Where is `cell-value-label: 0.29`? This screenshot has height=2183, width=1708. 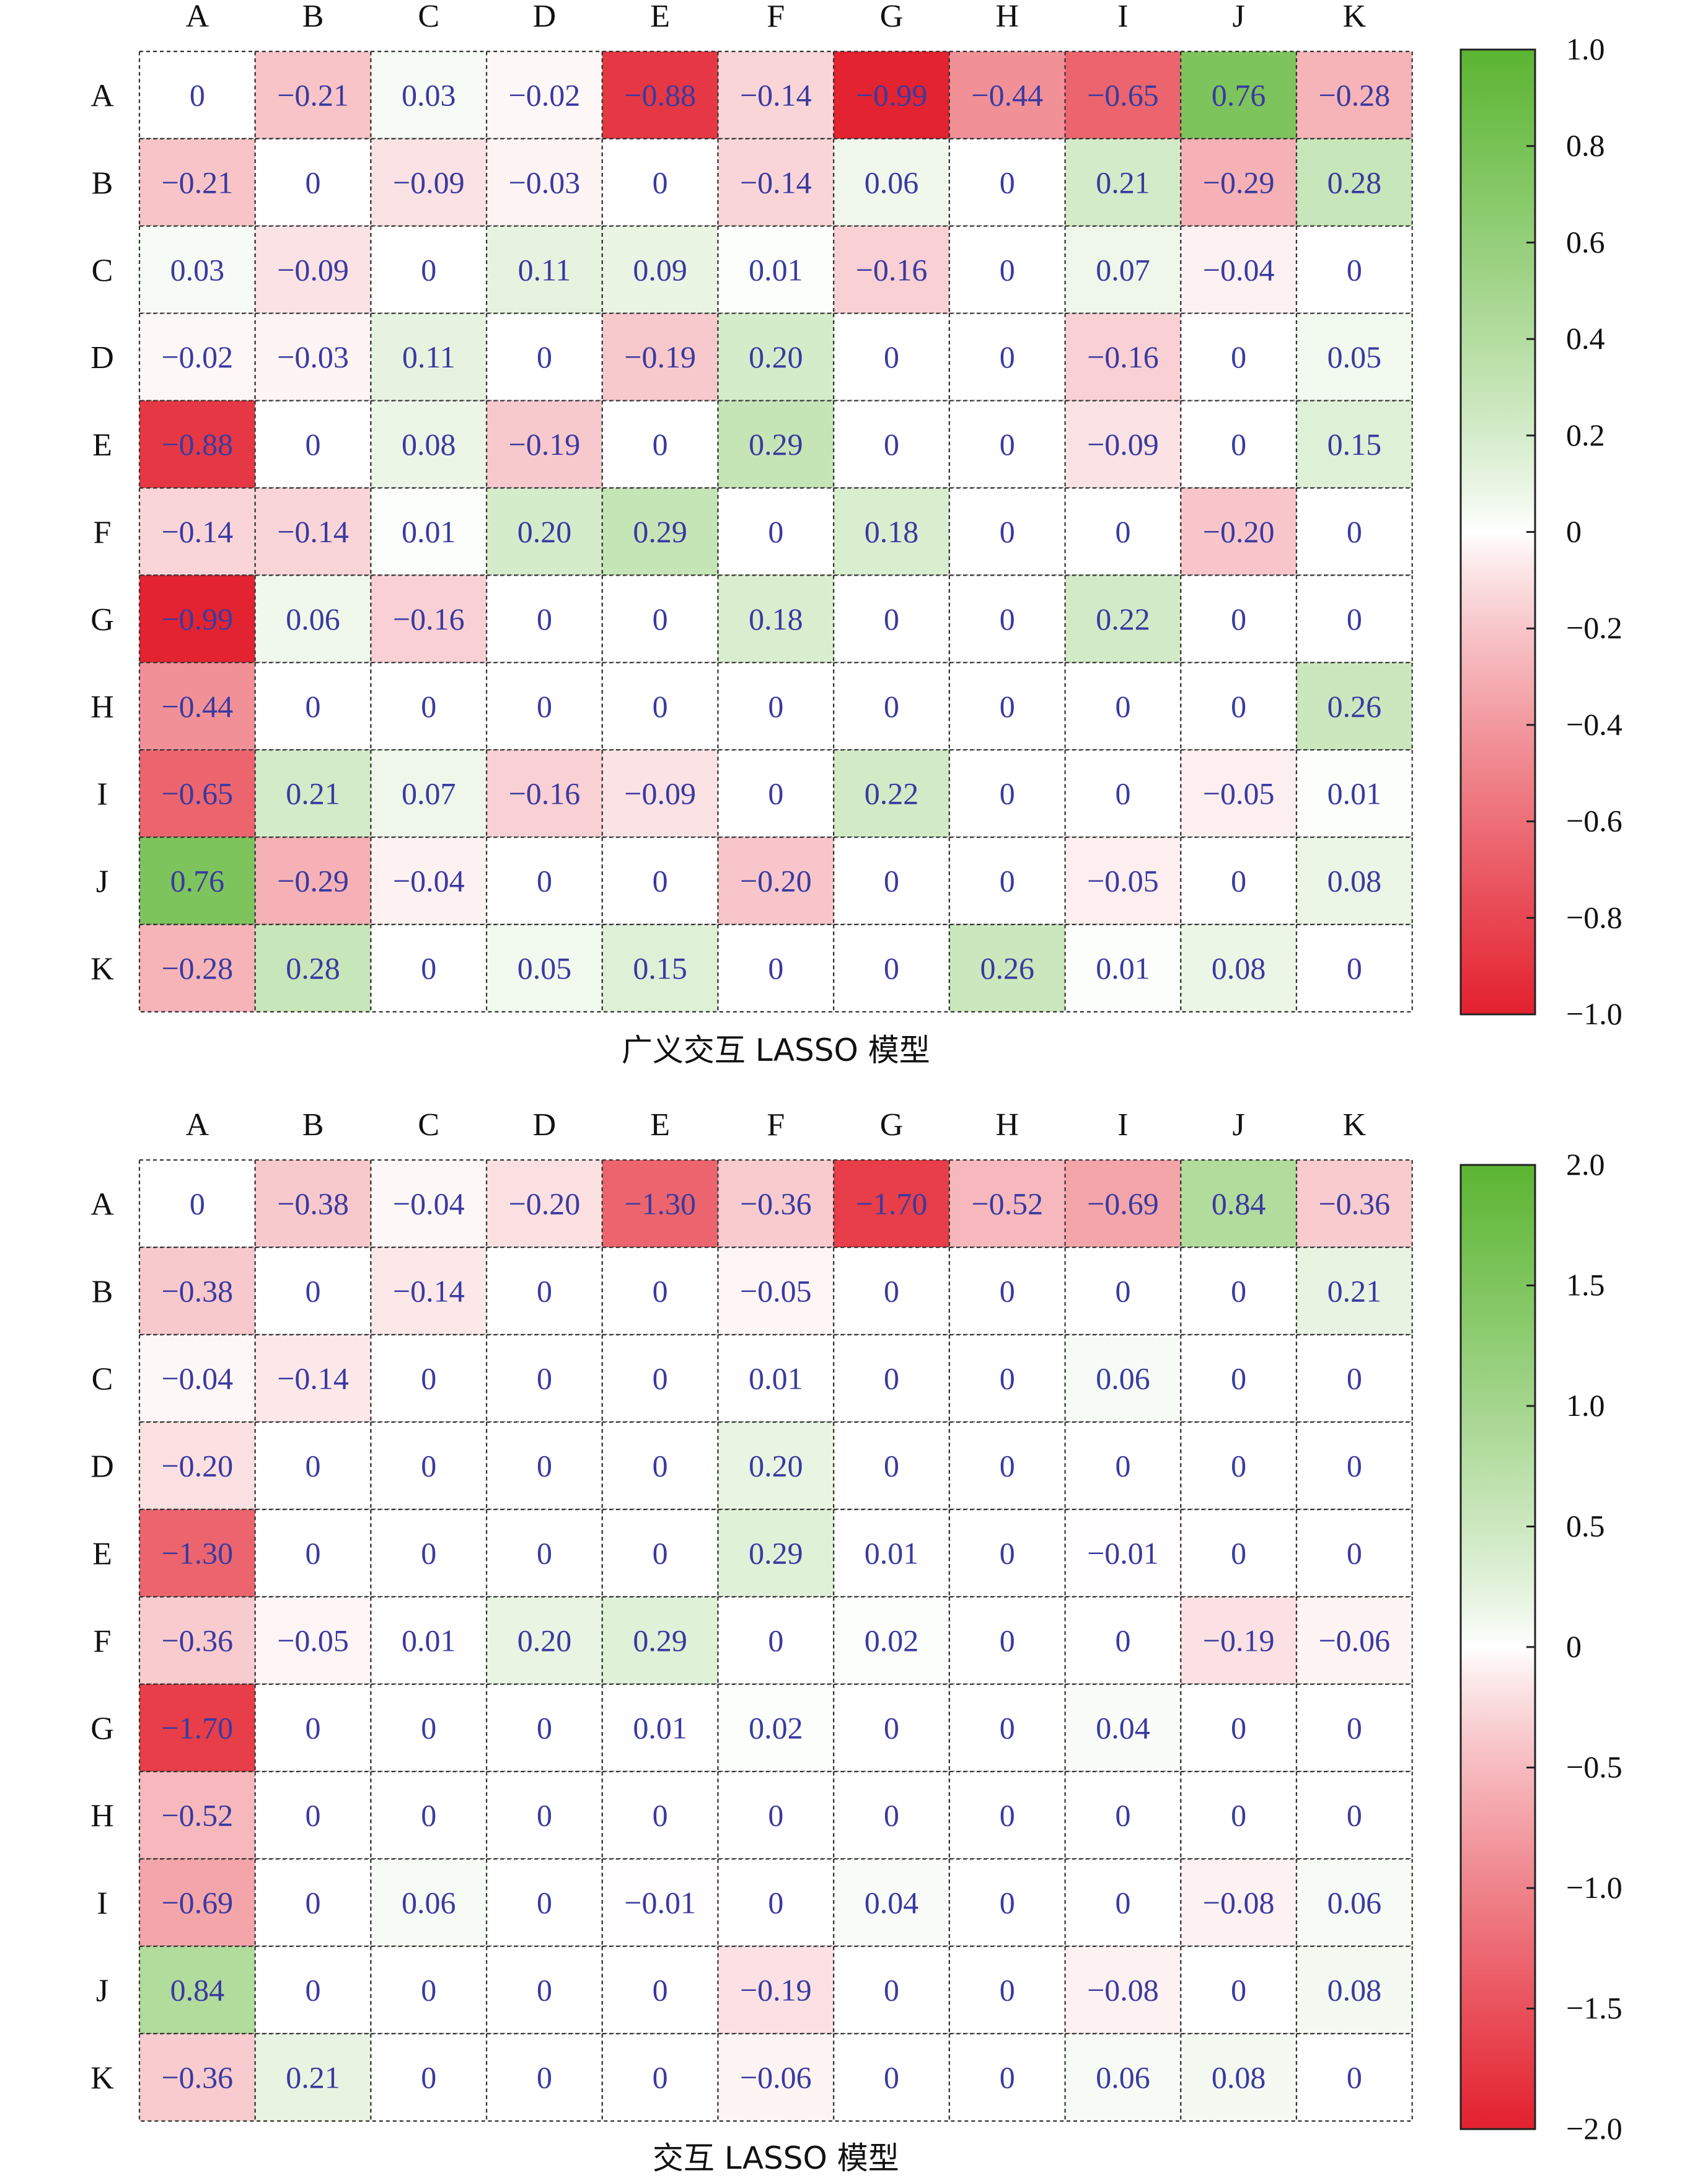
cell-value-label: 0.29 is located at coordinates (776, 1553).